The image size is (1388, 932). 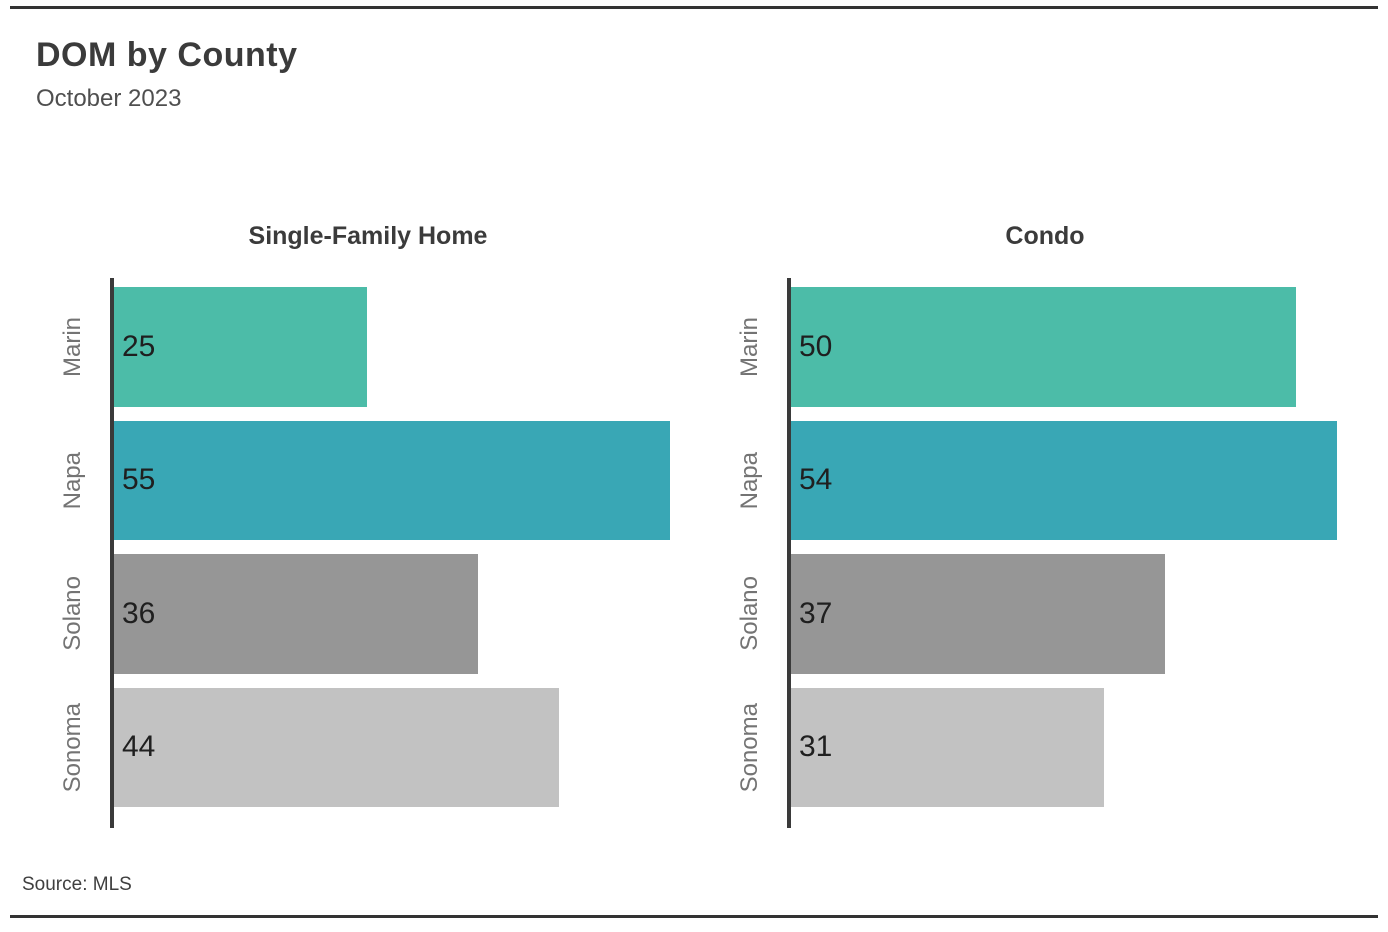 What do you see at coordinates (407, 347) in the screenshot?
I see `bar-row: 25` at bounding box center [407, 347].